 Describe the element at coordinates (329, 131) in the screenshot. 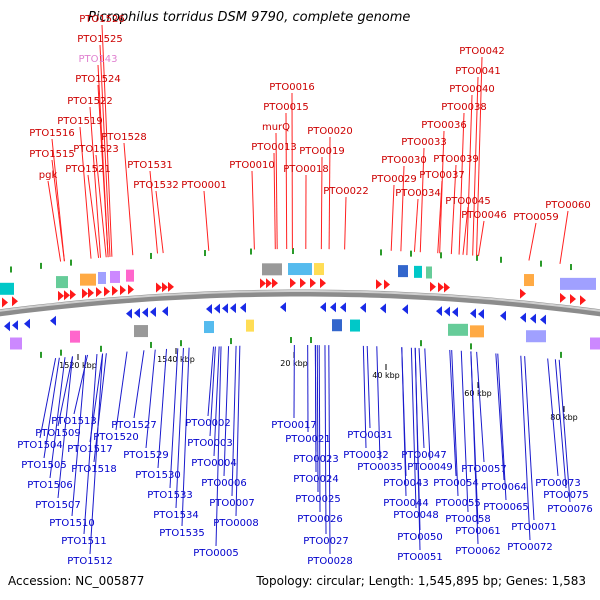

I see `gene-label-forward: PTO0020` at that location.